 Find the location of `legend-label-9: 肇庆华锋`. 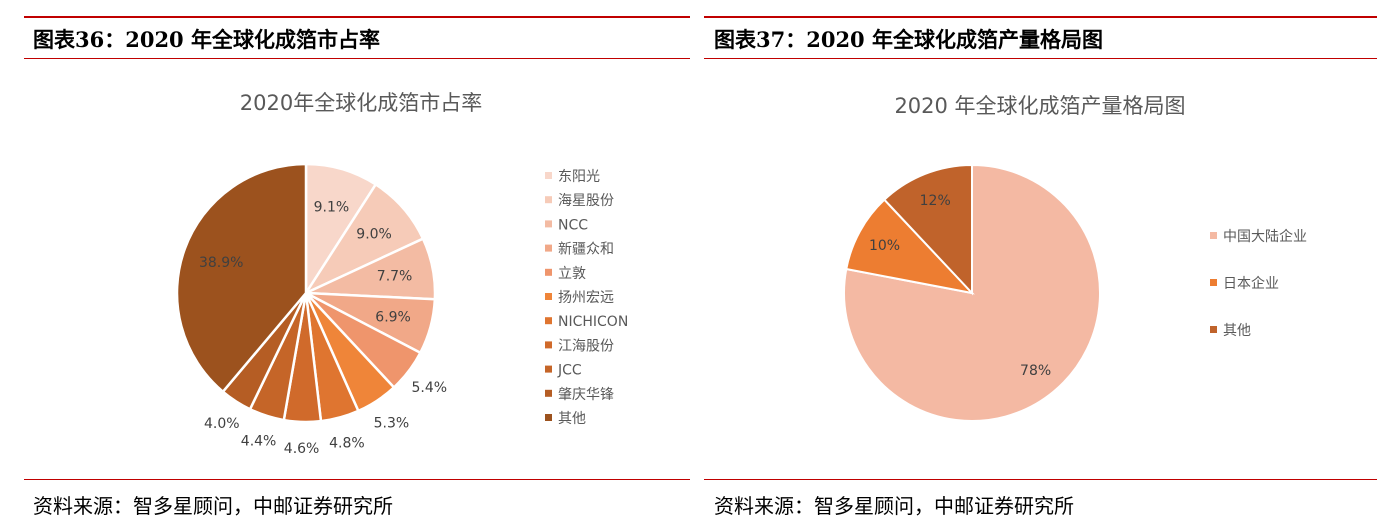

legend-label-9: 肇庆华锋 is located at coordinates (586, 395).